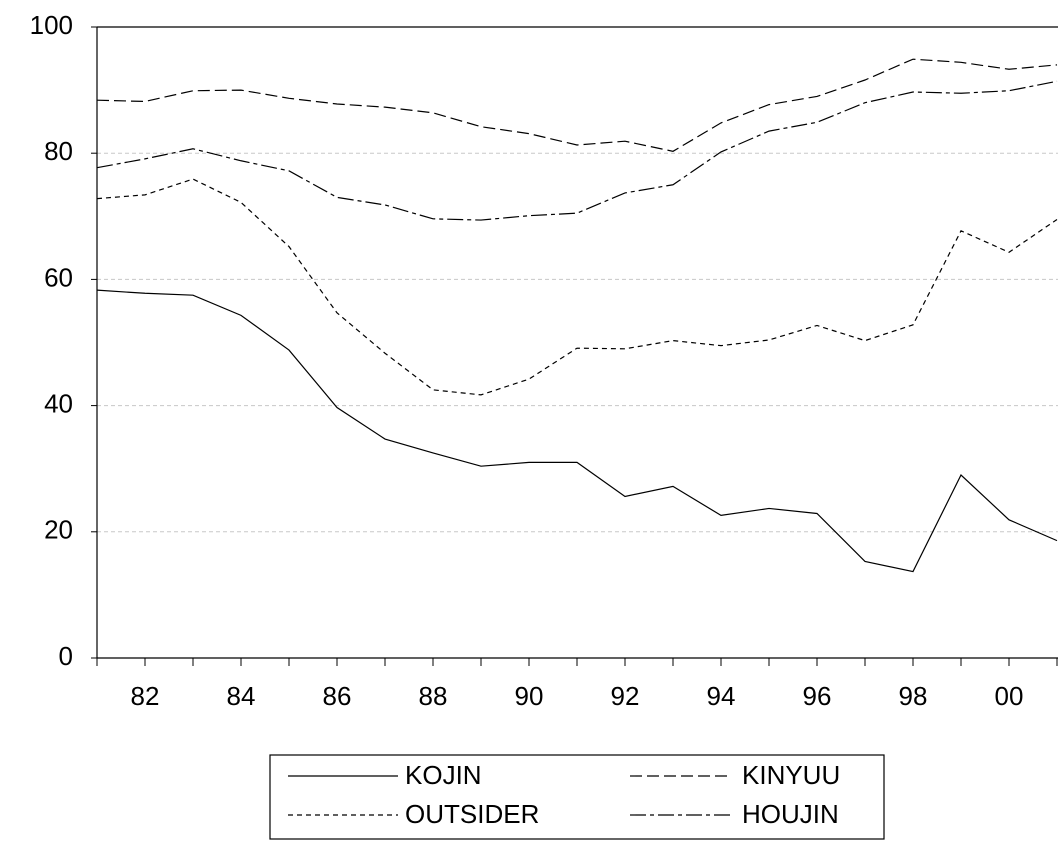  What do you see at coordinates (337, 696) in the screenshot?
I see `x-tick-label: 86` at bounding box center [337, 696].